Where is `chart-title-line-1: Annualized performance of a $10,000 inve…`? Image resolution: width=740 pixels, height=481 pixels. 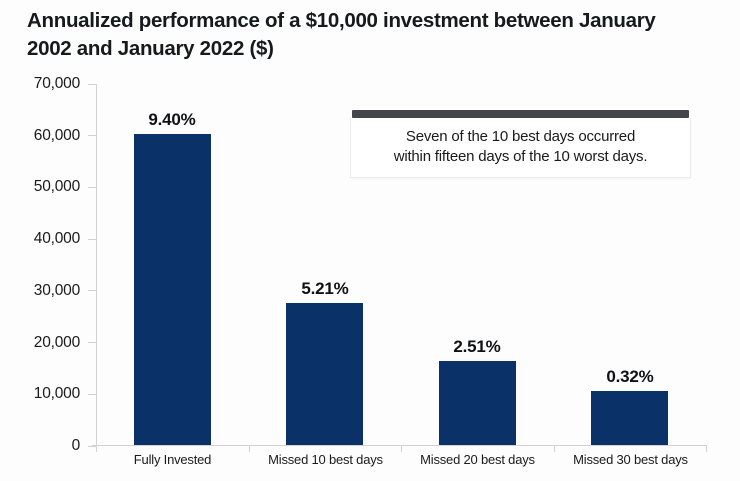 chart-title-line-1: Annualized performance of a $10,000 inve… is located at coordinates (341, 20).